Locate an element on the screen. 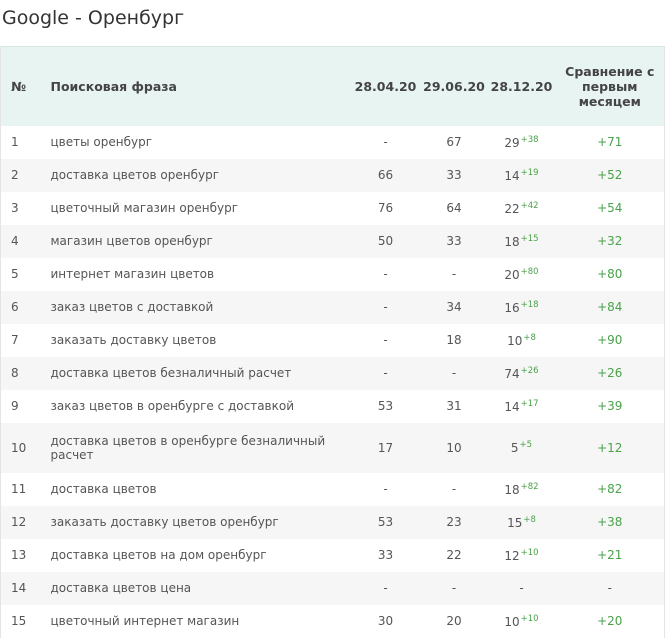  table-row: 7 заказать доставку цветов - 18 10+8 +90 is located at coordinates (333, 340).